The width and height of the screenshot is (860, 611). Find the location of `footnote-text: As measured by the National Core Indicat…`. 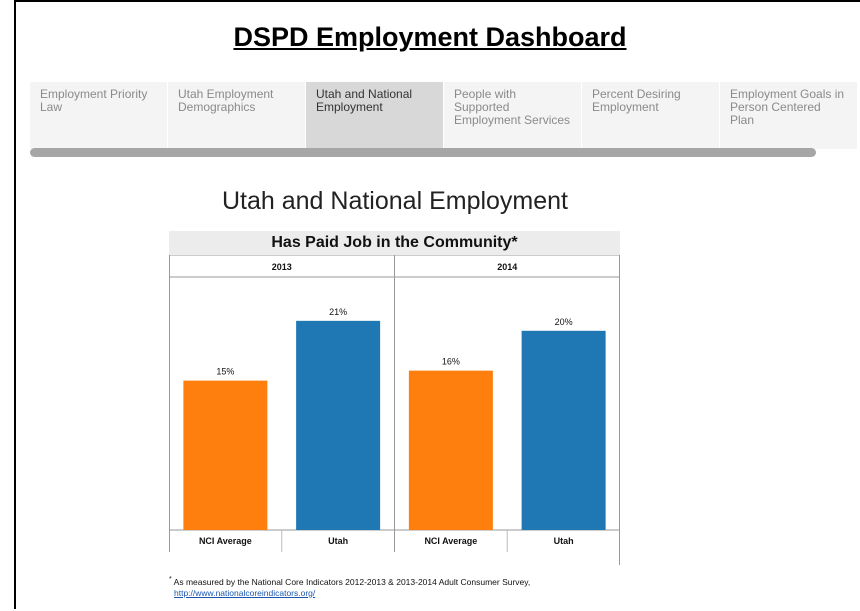

footnote-text: As measured by the National Core Indicat… is located at coordinates (352, 581).